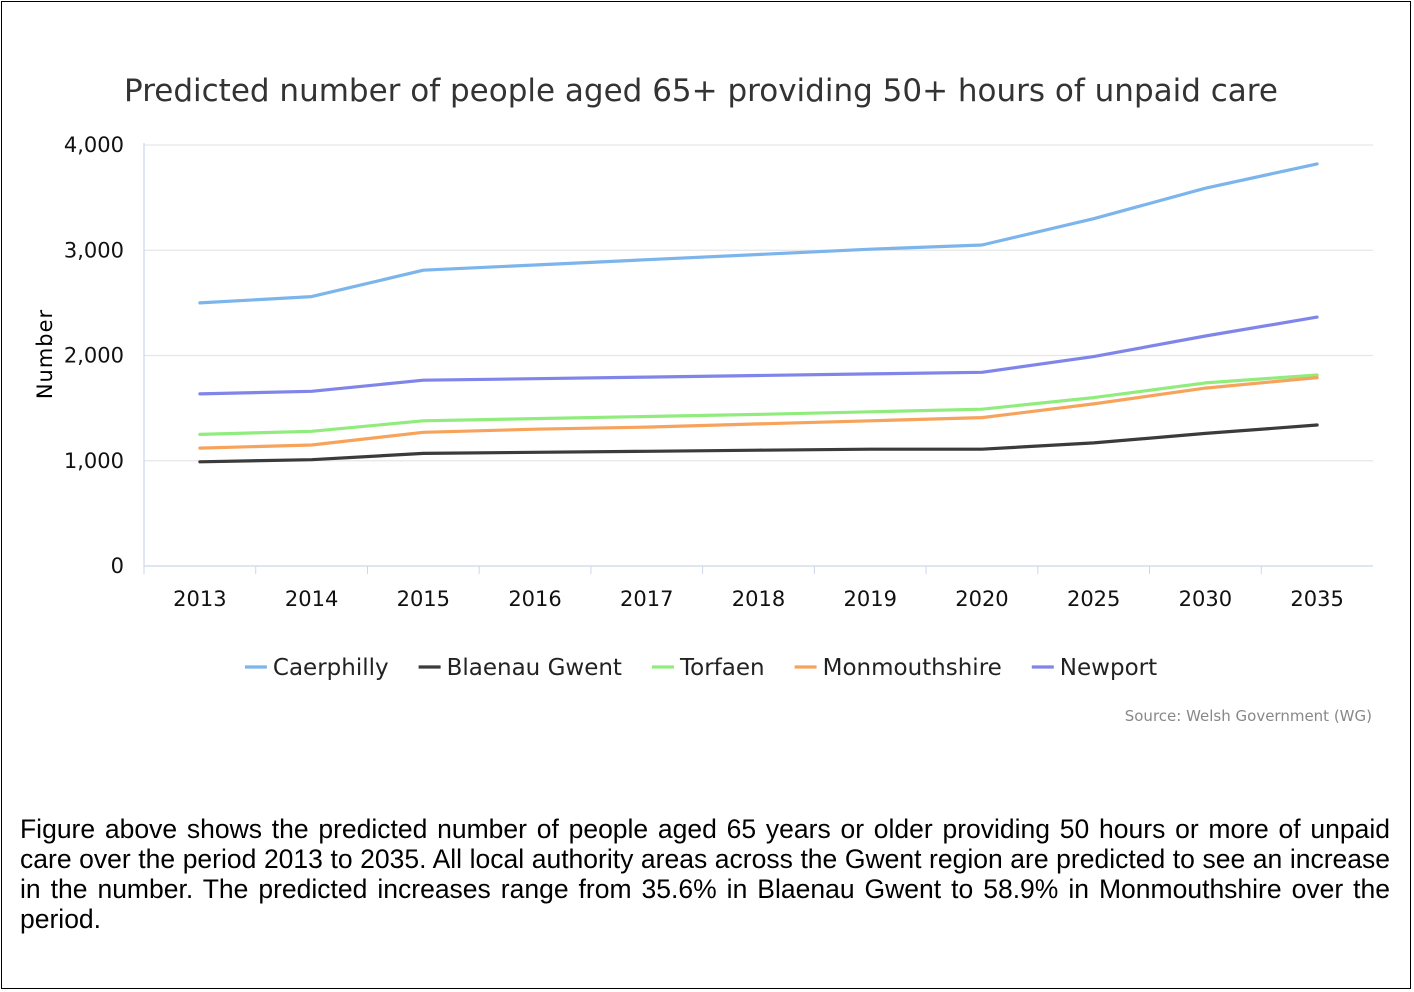 This screenshot has width=1414, height=992. I want to click on x-tick-label: 2017, so click(646, 599).